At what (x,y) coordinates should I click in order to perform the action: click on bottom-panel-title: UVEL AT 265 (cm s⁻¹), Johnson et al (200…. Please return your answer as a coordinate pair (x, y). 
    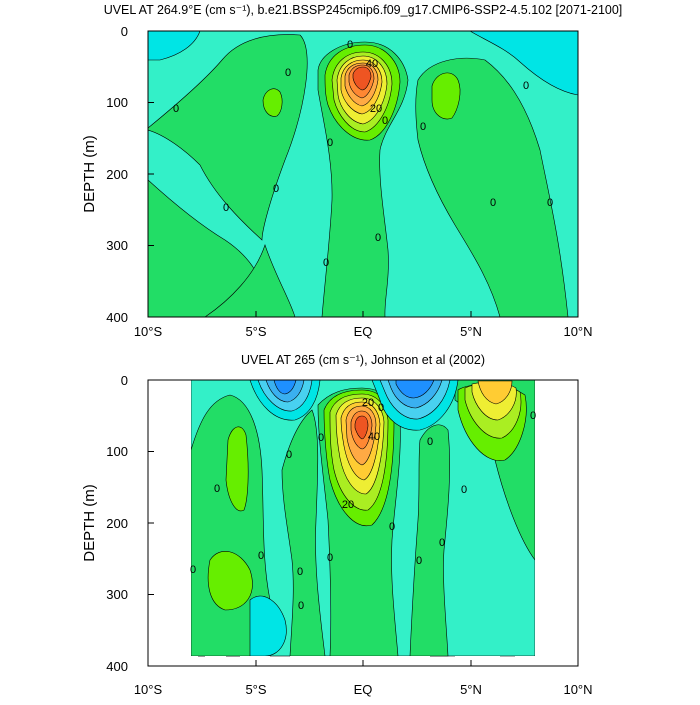
    Looking at the image, I should click on (363, 360).